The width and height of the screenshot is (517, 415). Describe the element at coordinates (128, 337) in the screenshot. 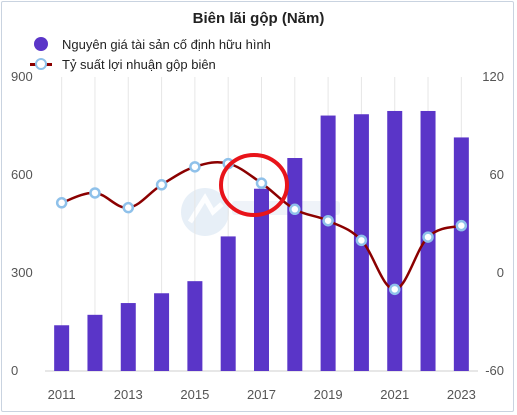

I see `bar-2013` at that location.